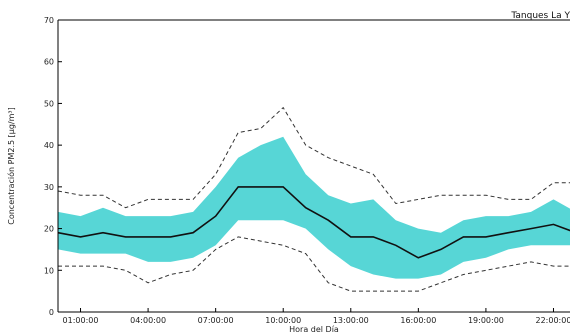 This screenshot has height=336, width=570. Describe the element at coordinates (283, 320) in the screenshot. I see `x-tick-label: 10:00:00` at that location.